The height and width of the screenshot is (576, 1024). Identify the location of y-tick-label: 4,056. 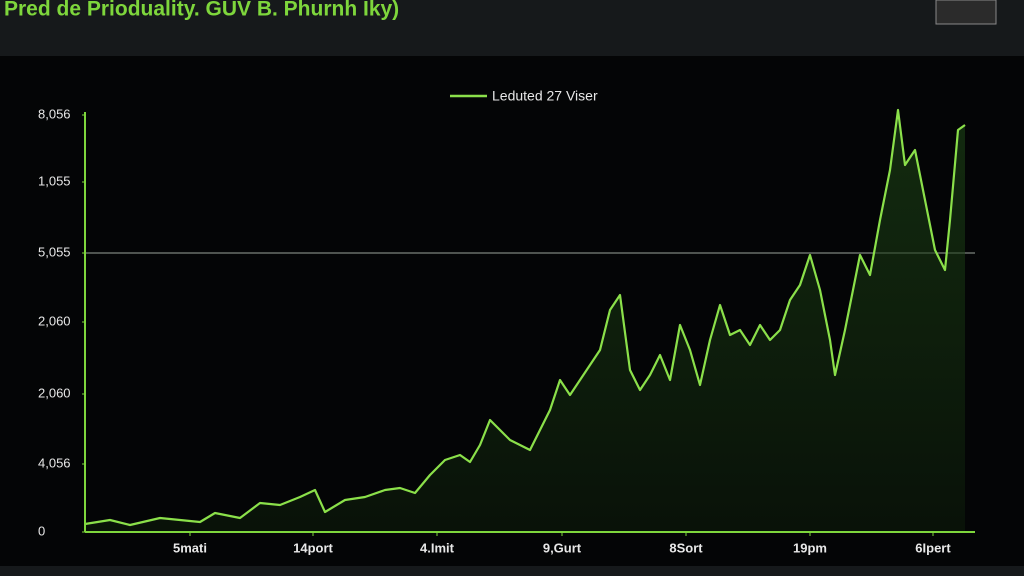
(54, 462).